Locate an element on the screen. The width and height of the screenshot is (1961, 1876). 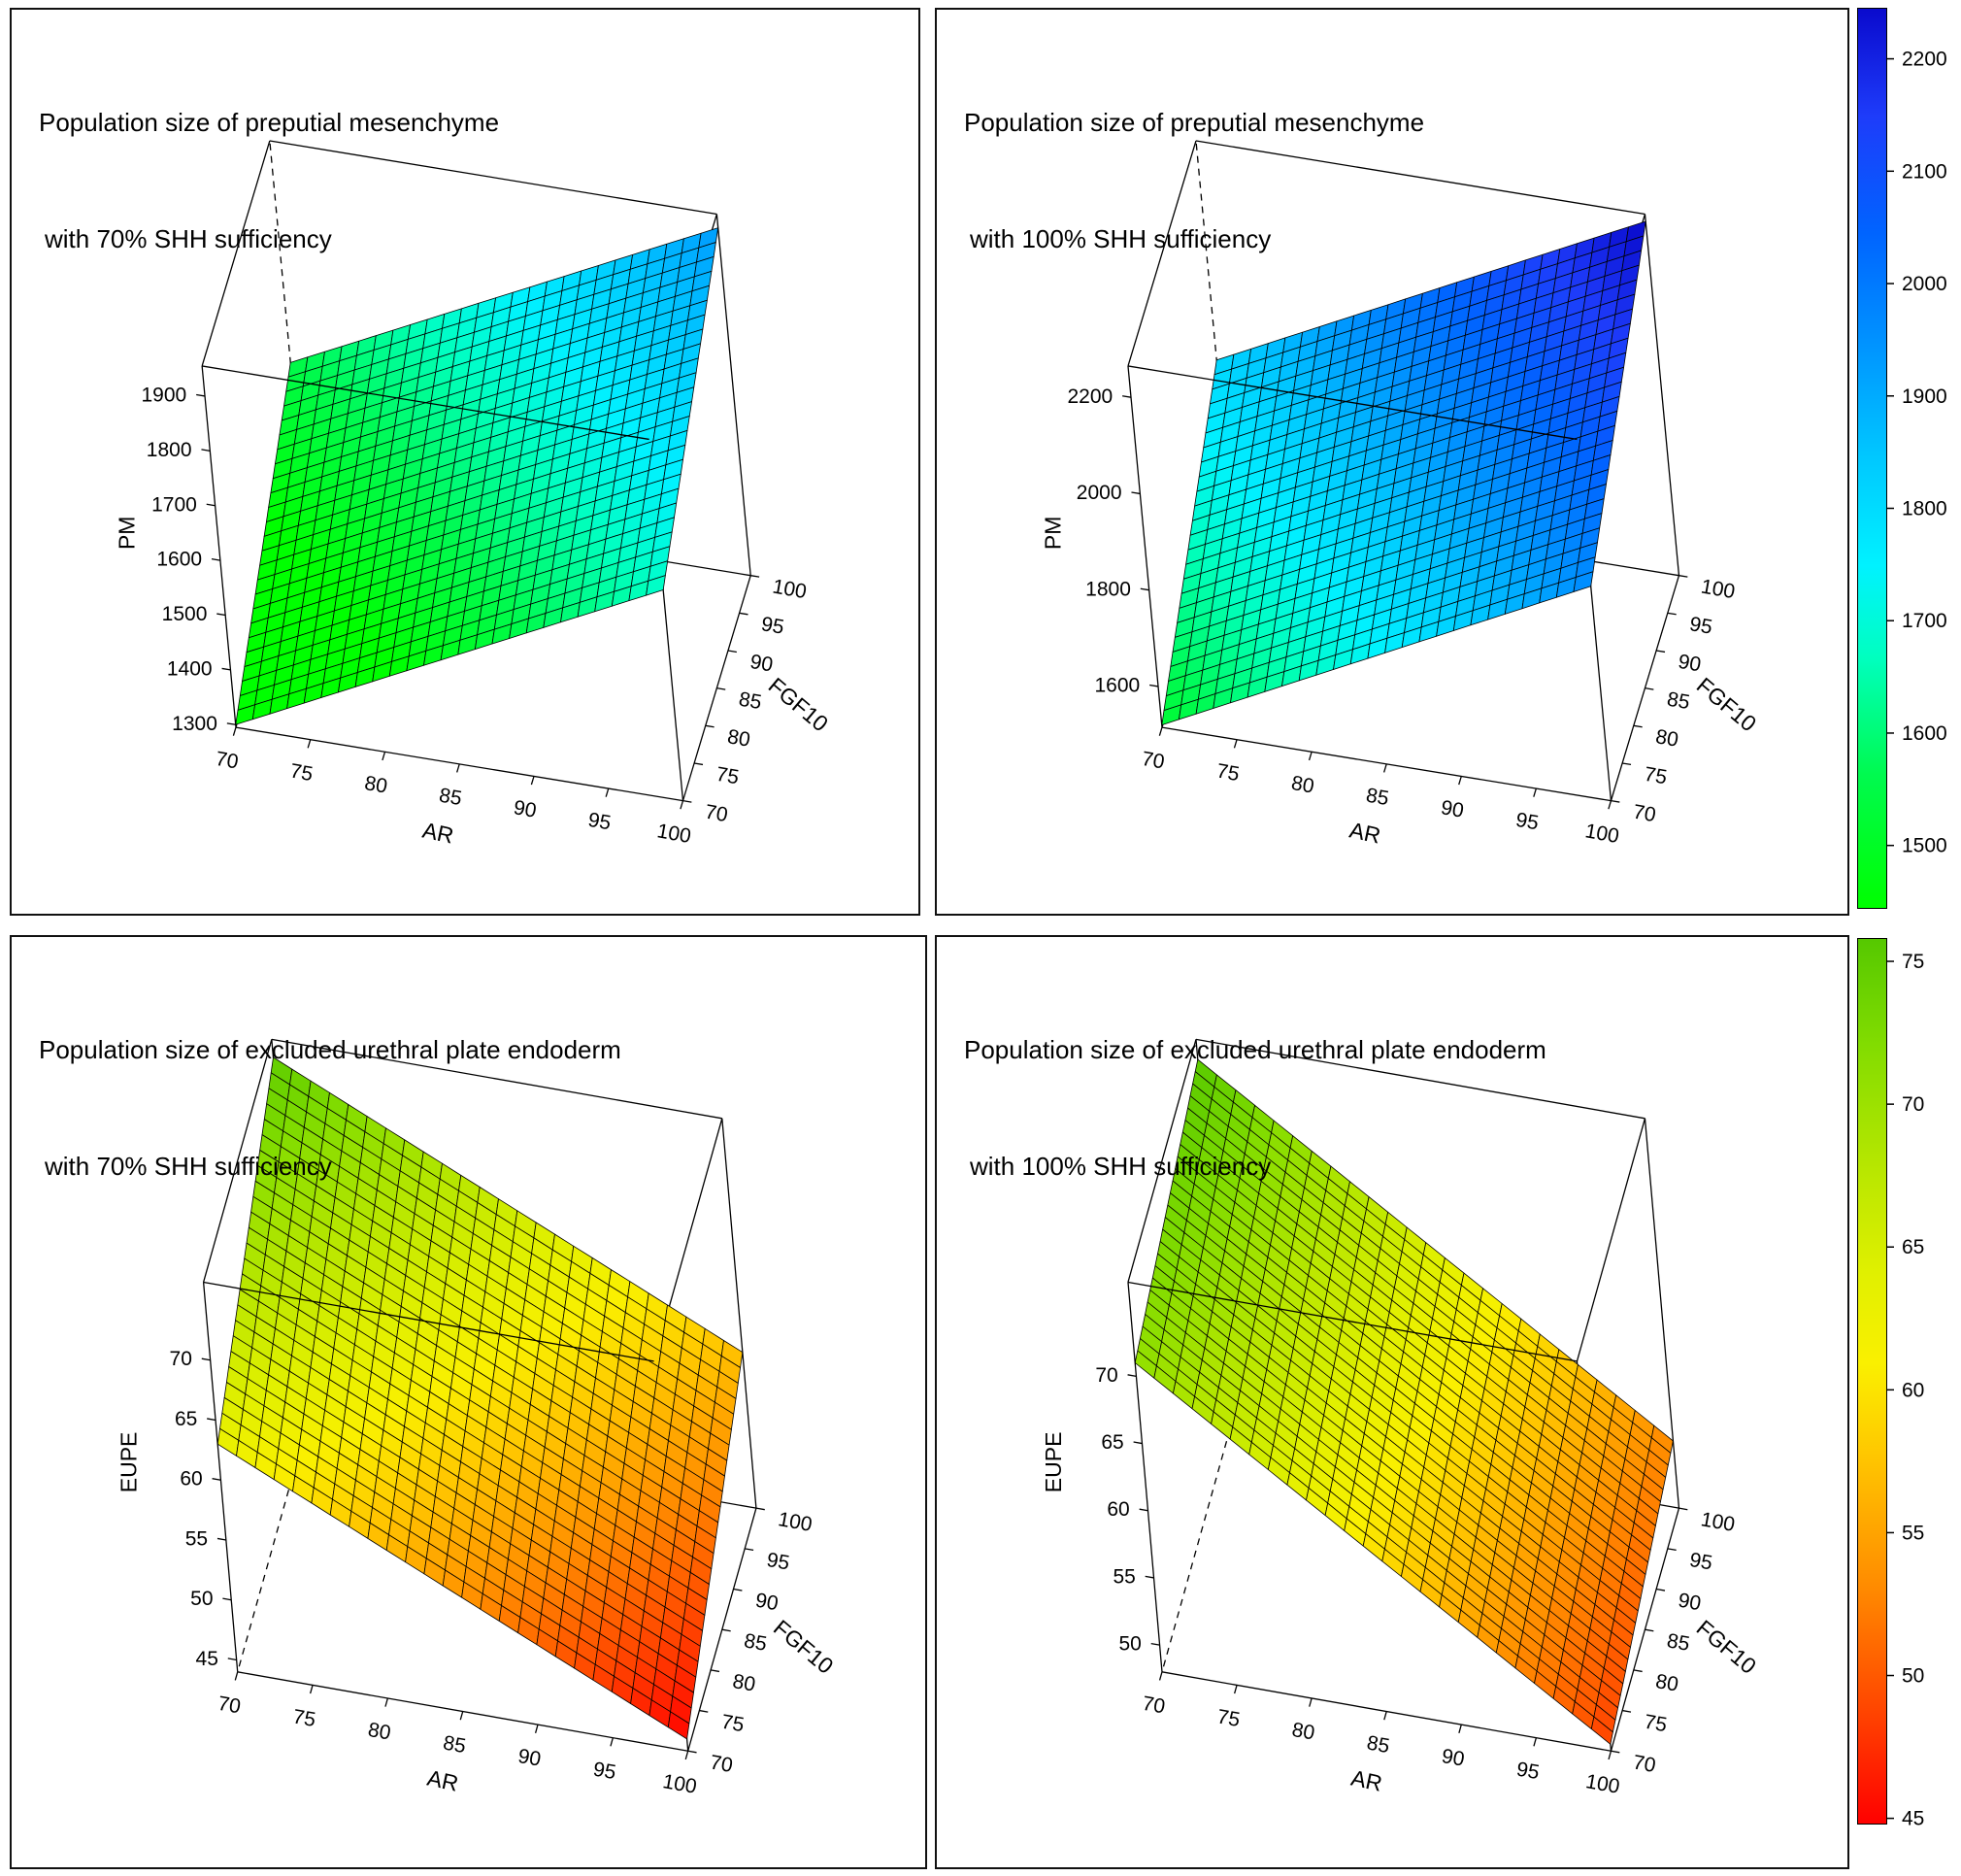
colorbar-tick-label: 60 is located at coordinates (1913, 1390).